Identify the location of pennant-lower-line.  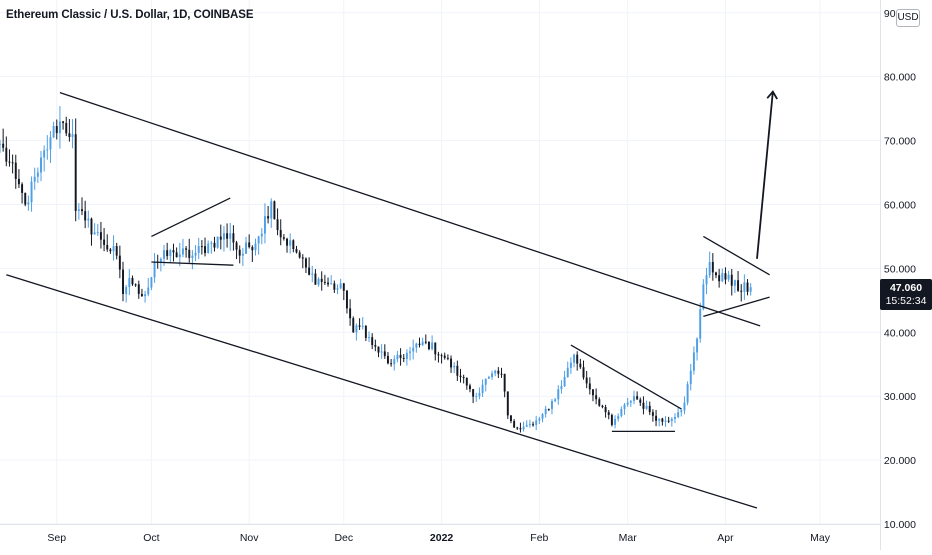
(736, 306).